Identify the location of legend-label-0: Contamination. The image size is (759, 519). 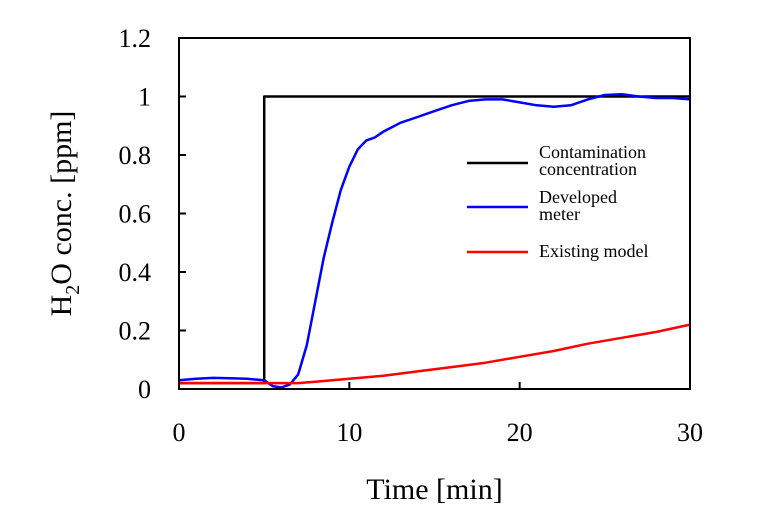
(592, 152).